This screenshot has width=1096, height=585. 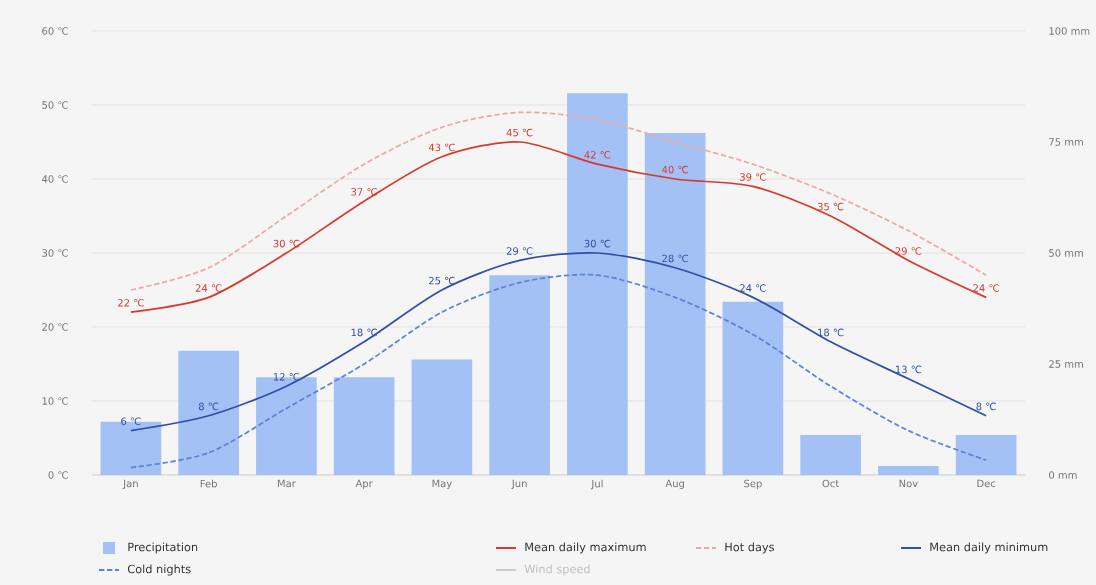 I want to click on x-tick-label: Oct, so click(x=831, y=483).